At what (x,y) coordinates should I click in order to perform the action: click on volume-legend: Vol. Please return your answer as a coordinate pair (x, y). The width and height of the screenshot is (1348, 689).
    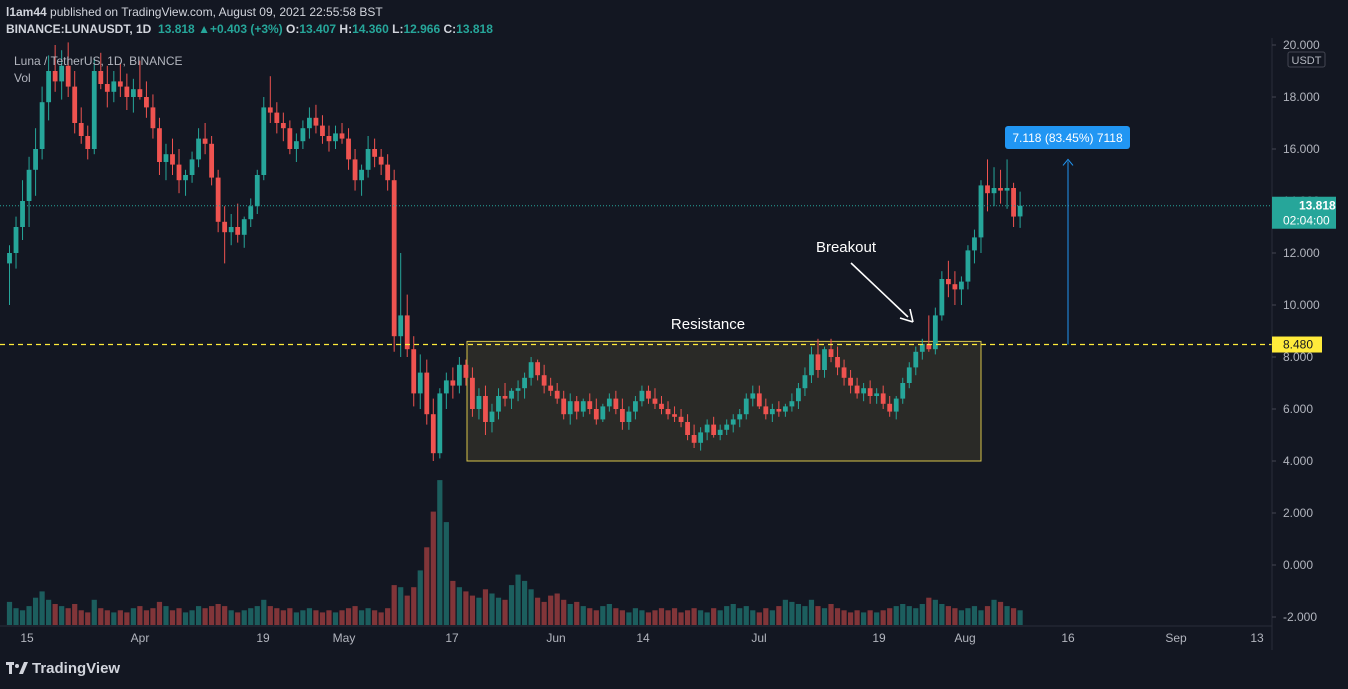
    Looking at the image, I should click on (22, 78).